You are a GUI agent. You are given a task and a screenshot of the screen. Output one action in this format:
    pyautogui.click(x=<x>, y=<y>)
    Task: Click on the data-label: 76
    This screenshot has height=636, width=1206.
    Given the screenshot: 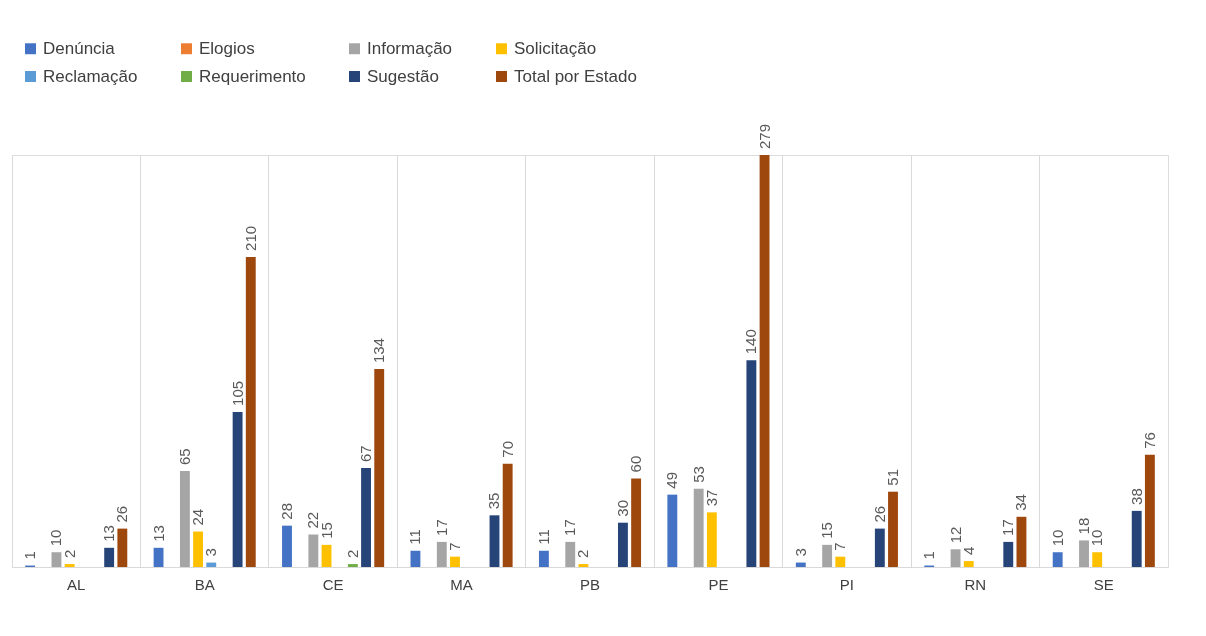 What is the action you would take?
    pyautogui.click(x=1149, y=440)
    